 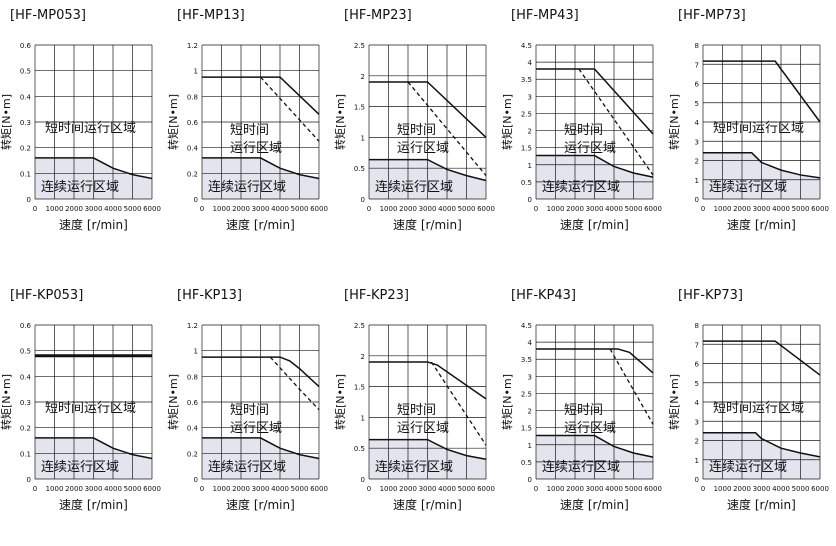 What do you see at coordinates (211, 15) in the screenshot?
I see `chart-title: [HF-MP13]` at bounding box center [211, 15].